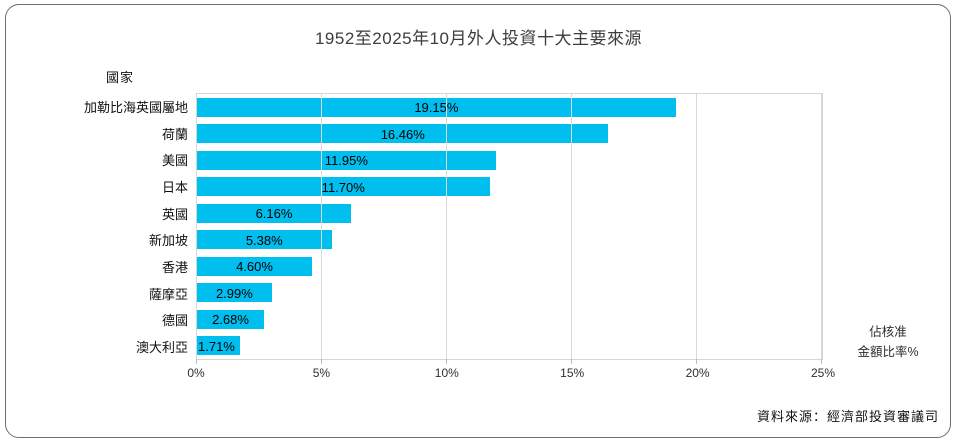  Describe the element at coordinates (174, 187) in the screenshot. I see `category-label: 日本` at that location.